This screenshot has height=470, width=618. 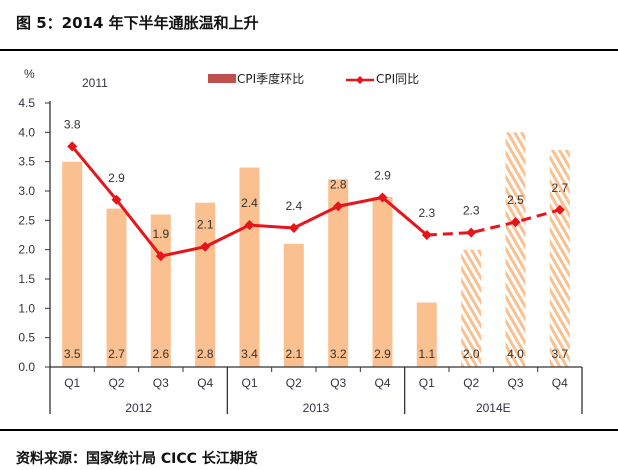 I want to click on legend: CPI季度环比 CPI同比, so click(x=313, y=78).